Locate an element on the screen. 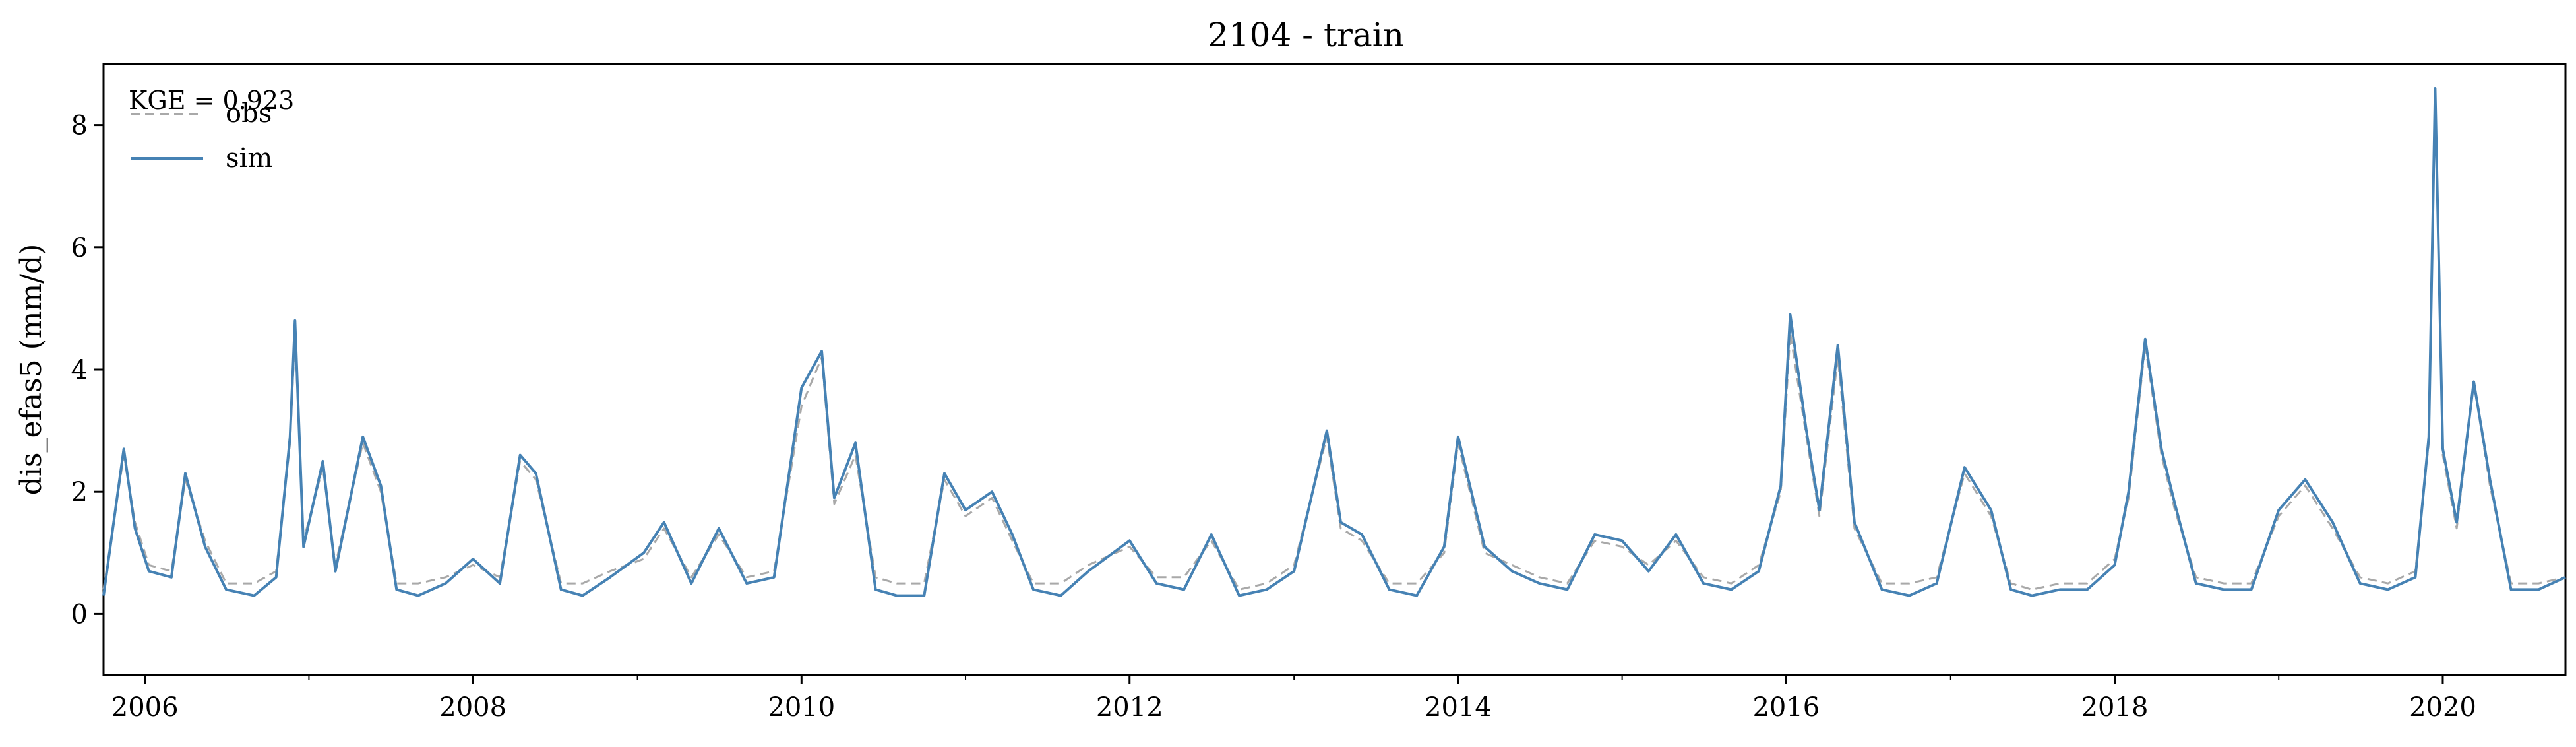 This screenshot has width=2576, height=747. y-tick-label: 4 is located at coordinates (79, 370).